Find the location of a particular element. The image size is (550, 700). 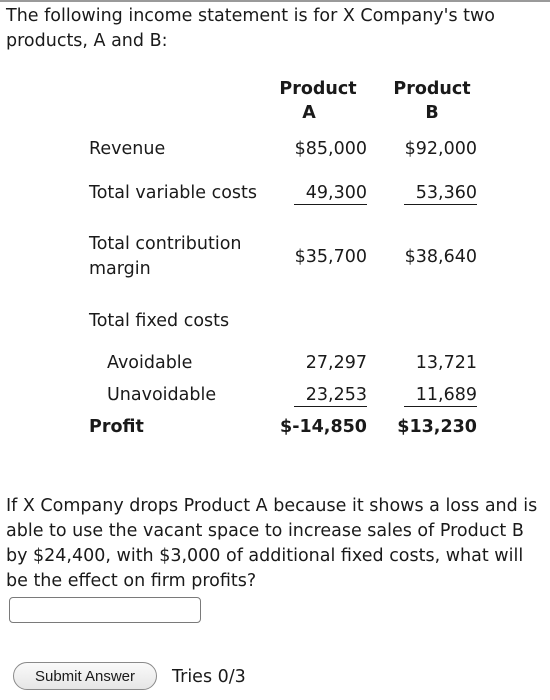

top-divider is located at coordinates (275, 1).